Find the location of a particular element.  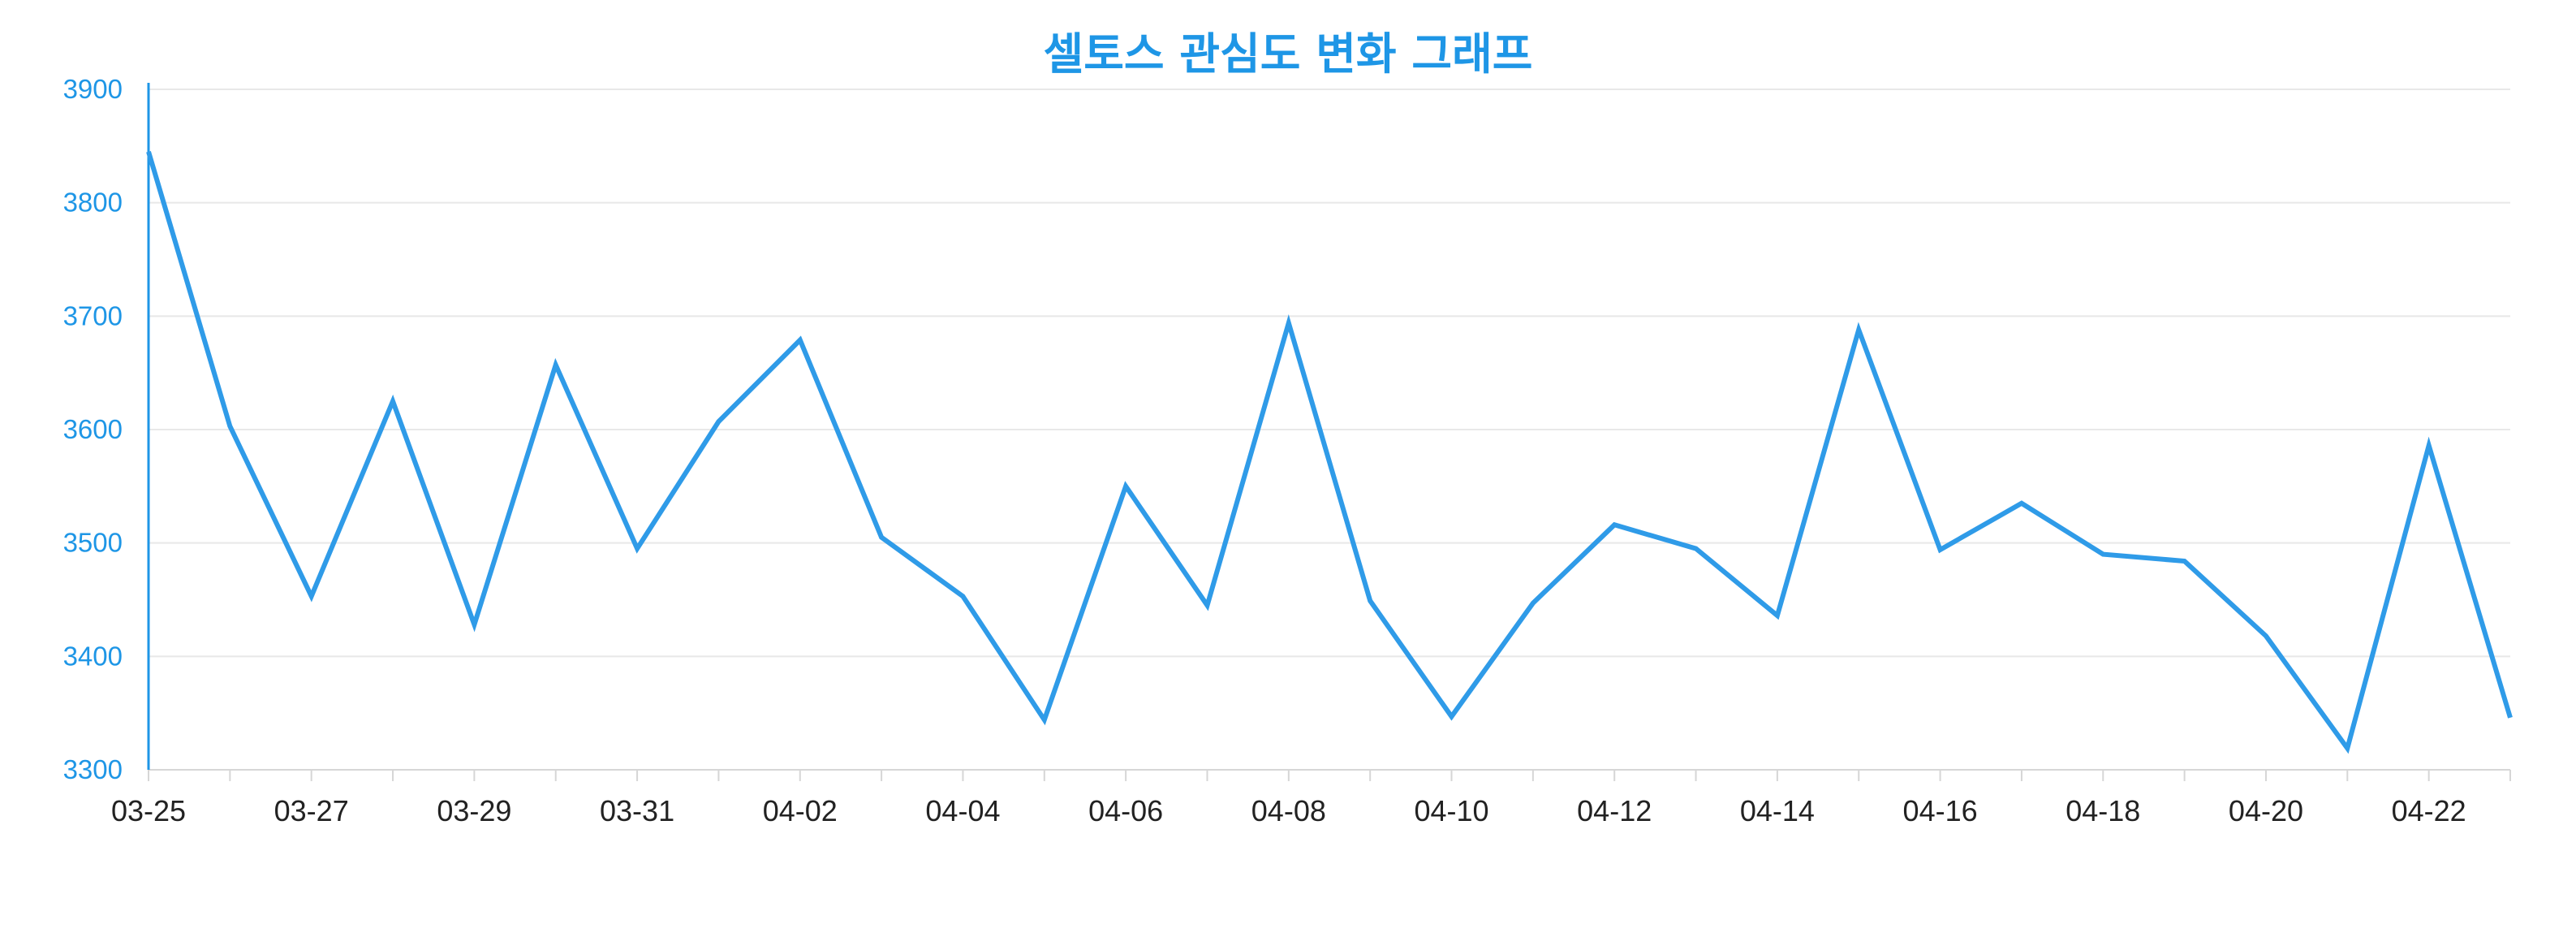

x-tick-label: 03-27 is located at coordinates (311, 810).